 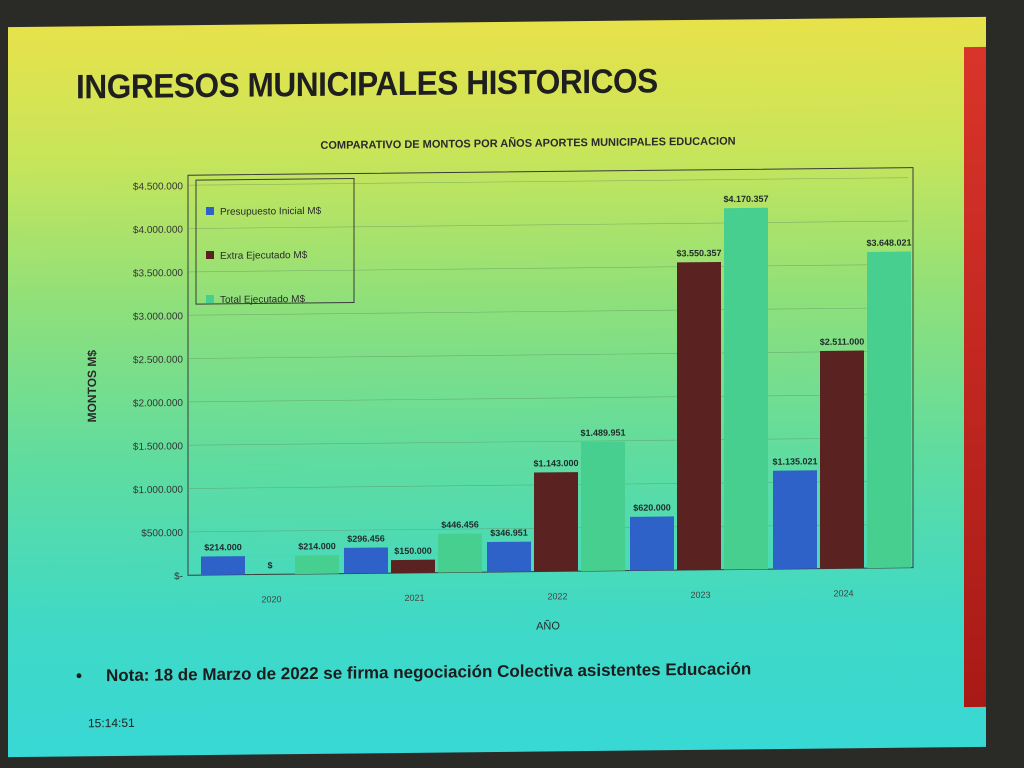 What do you see at coordinates (158, 317) in the screenshot?
I see `y-tick-label: $3.000.000` at bounding box center [158, 317].